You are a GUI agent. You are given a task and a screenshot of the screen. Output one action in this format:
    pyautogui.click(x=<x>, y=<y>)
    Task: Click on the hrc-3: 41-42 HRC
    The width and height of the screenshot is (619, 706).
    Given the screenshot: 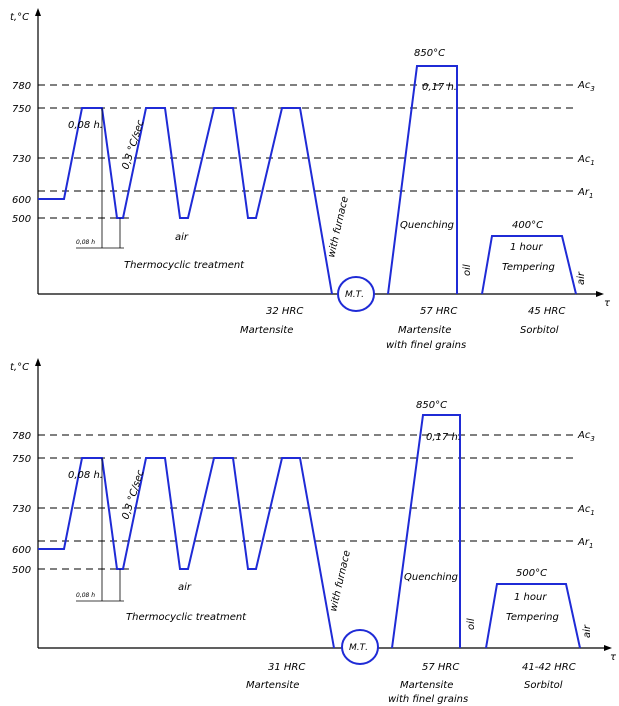 What is the action you would take?
    pyautogui.click(x=549, y=667)
    